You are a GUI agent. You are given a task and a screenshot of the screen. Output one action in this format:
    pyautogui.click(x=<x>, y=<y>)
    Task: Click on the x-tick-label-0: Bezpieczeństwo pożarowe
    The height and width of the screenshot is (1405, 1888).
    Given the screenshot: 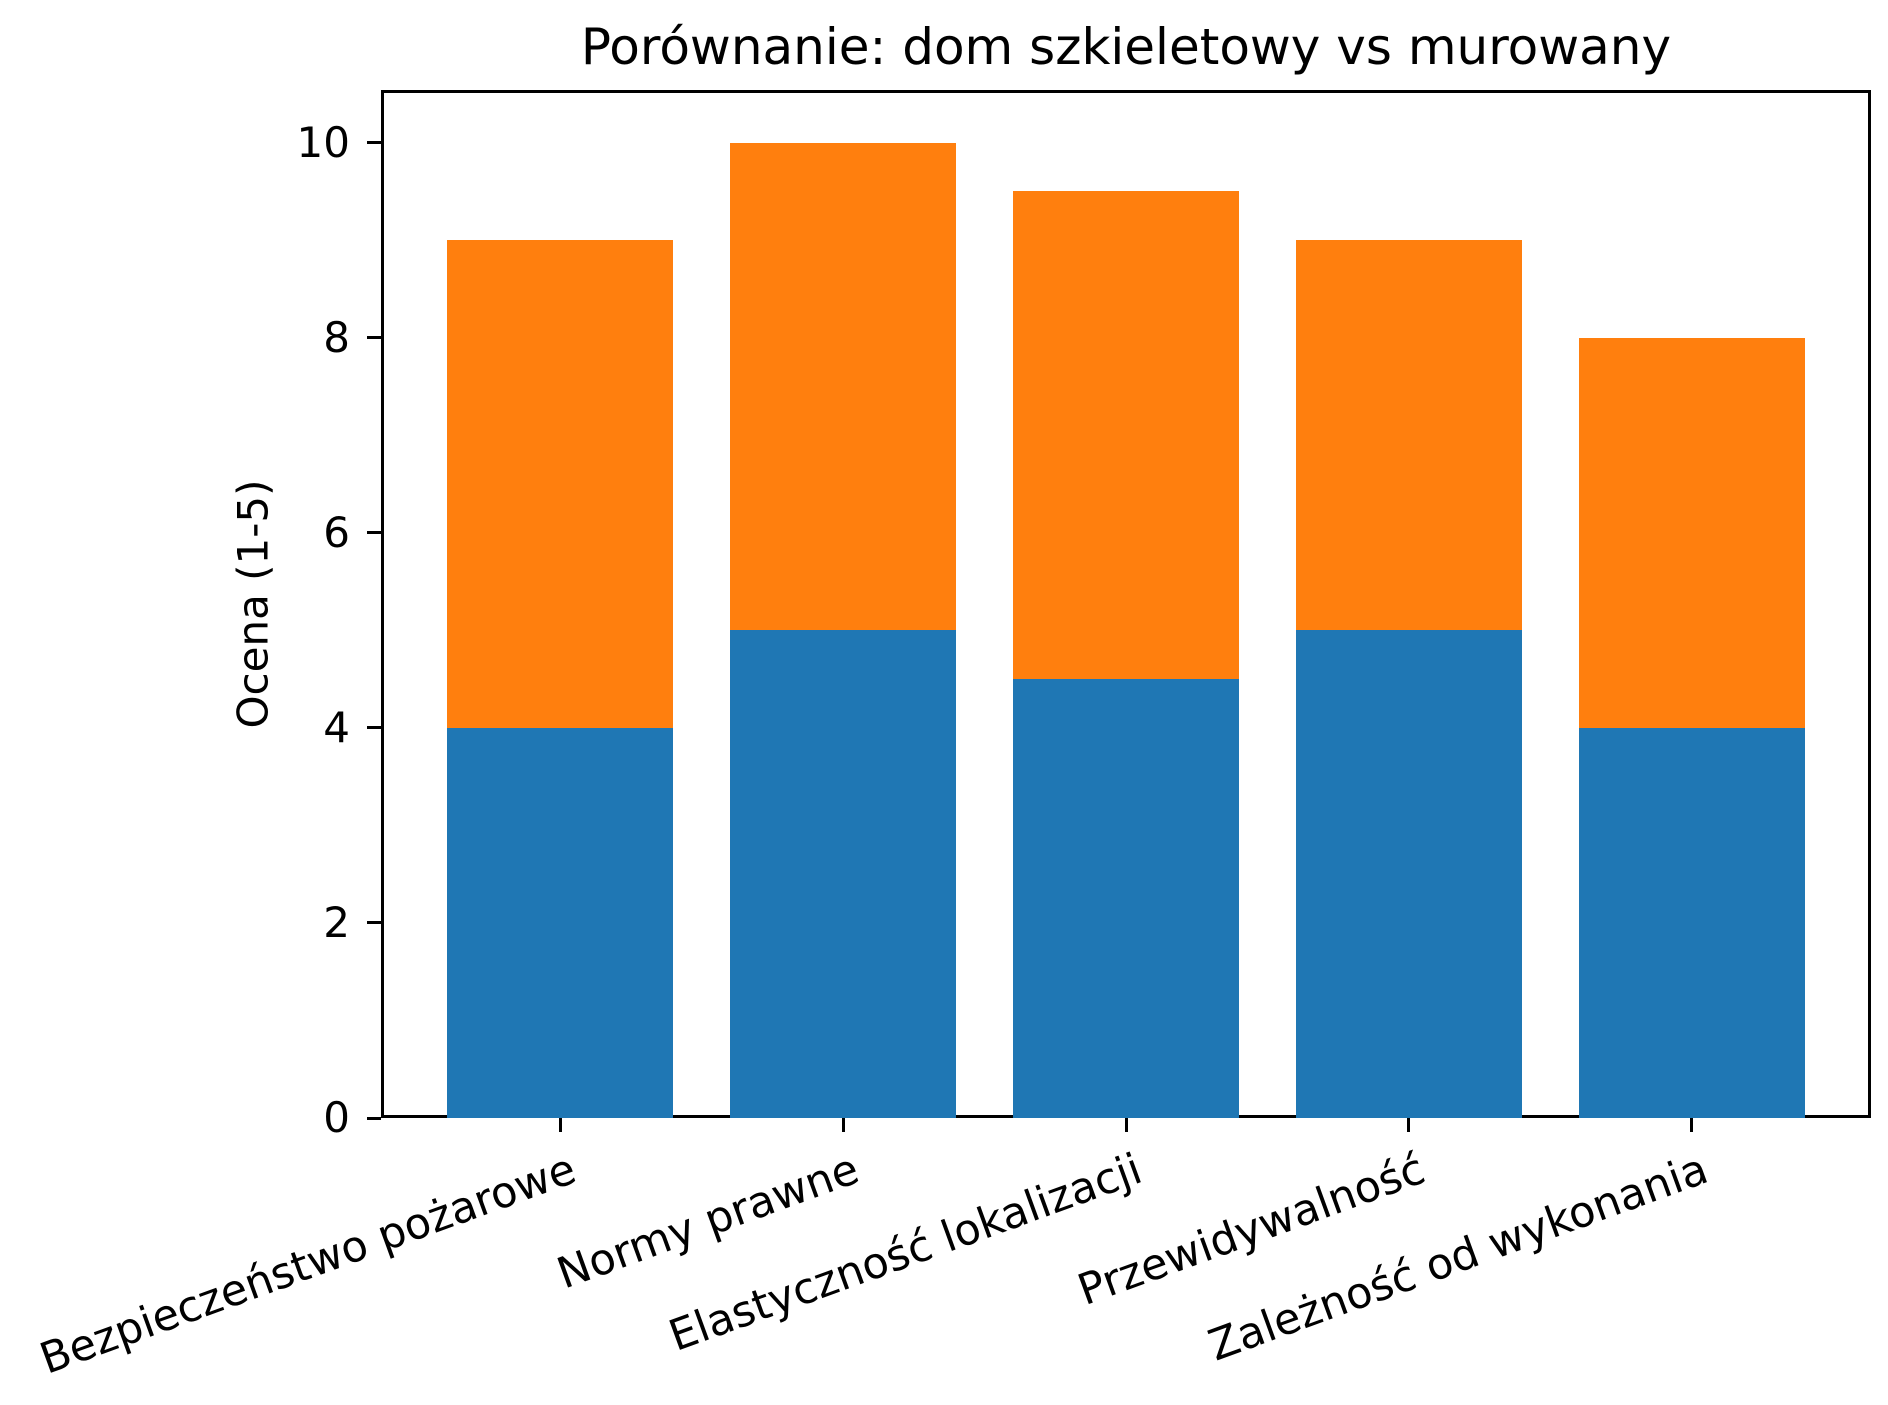 What is the action you would take?
    pyautogui.click(x=308, y=1264)
    